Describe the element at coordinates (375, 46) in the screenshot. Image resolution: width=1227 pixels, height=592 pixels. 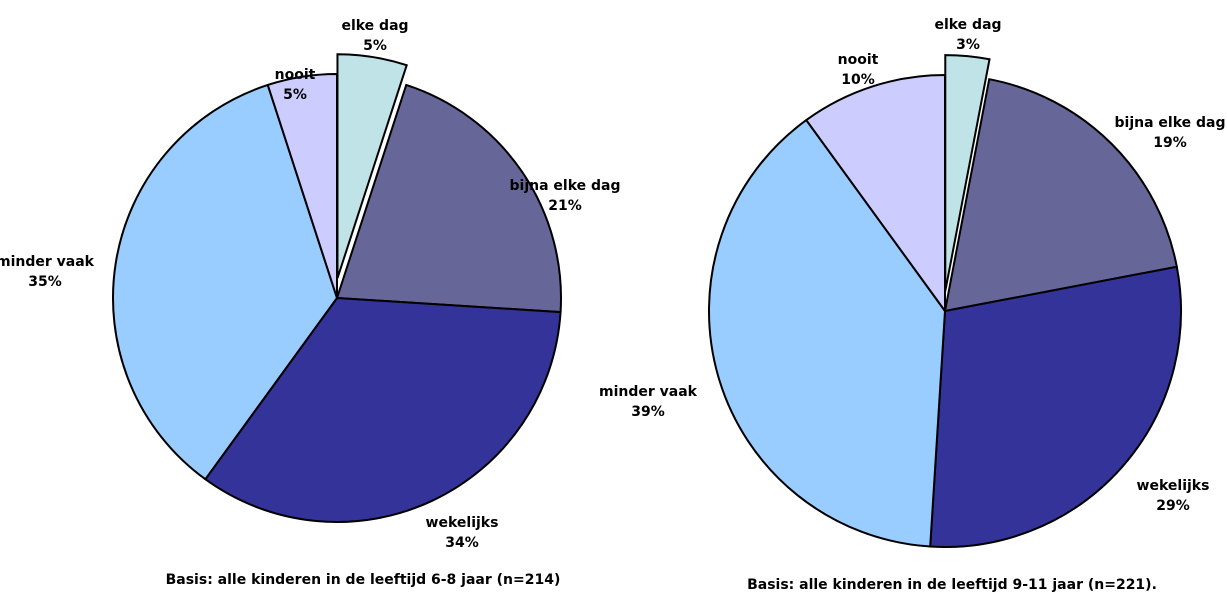
I see `slice-value-elke-dag: 5%` at that location.